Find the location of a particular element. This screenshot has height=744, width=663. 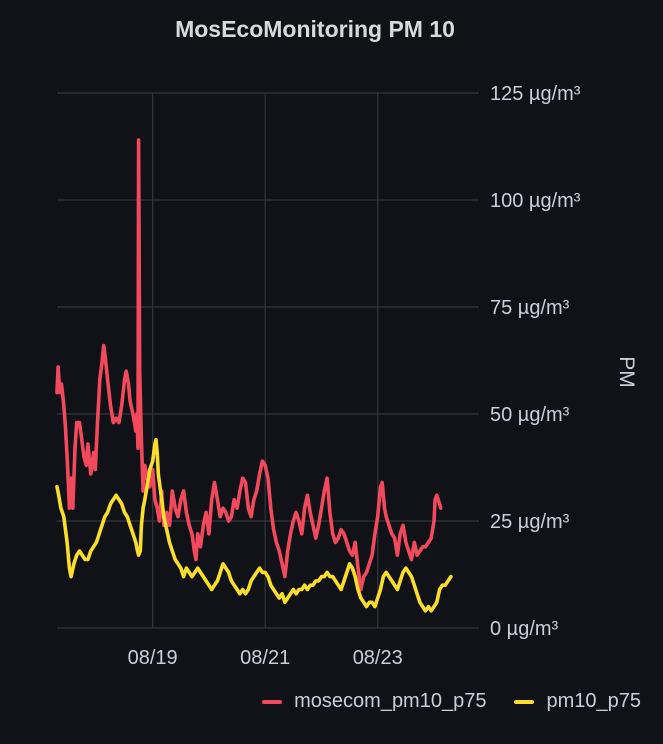

y-axis-title: PM is located at coordinates (626, 372).